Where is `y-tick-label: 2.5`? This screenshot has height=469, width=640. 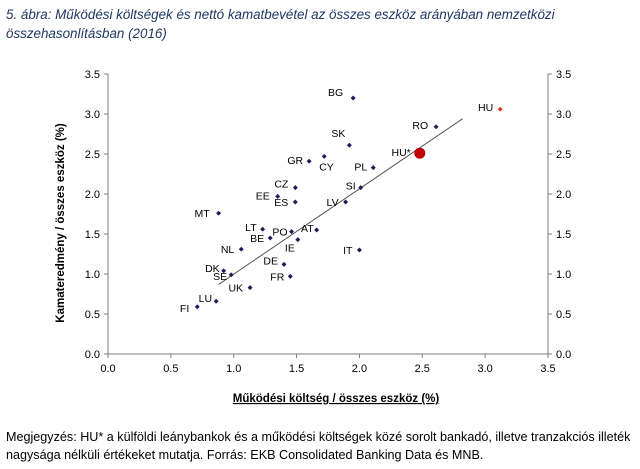 y-tick-label: 2.5 is located at coordinates (92, 155).